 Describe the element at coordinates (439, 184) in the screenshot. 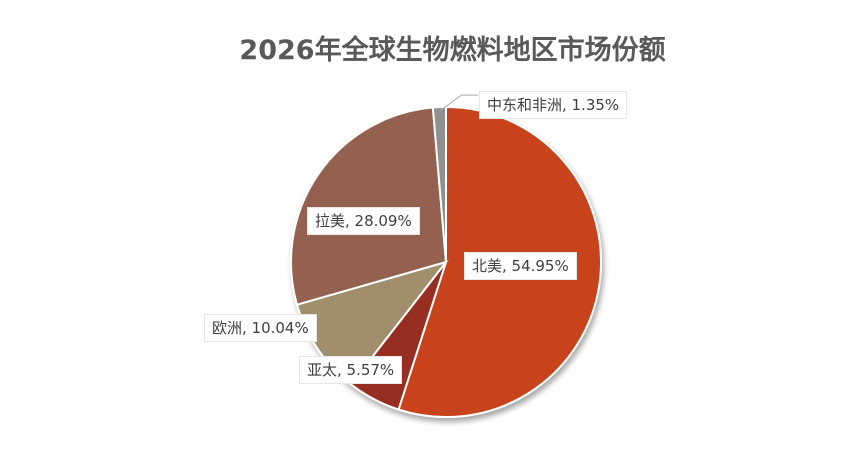

I see `slice-middle-east-africa` at that location.